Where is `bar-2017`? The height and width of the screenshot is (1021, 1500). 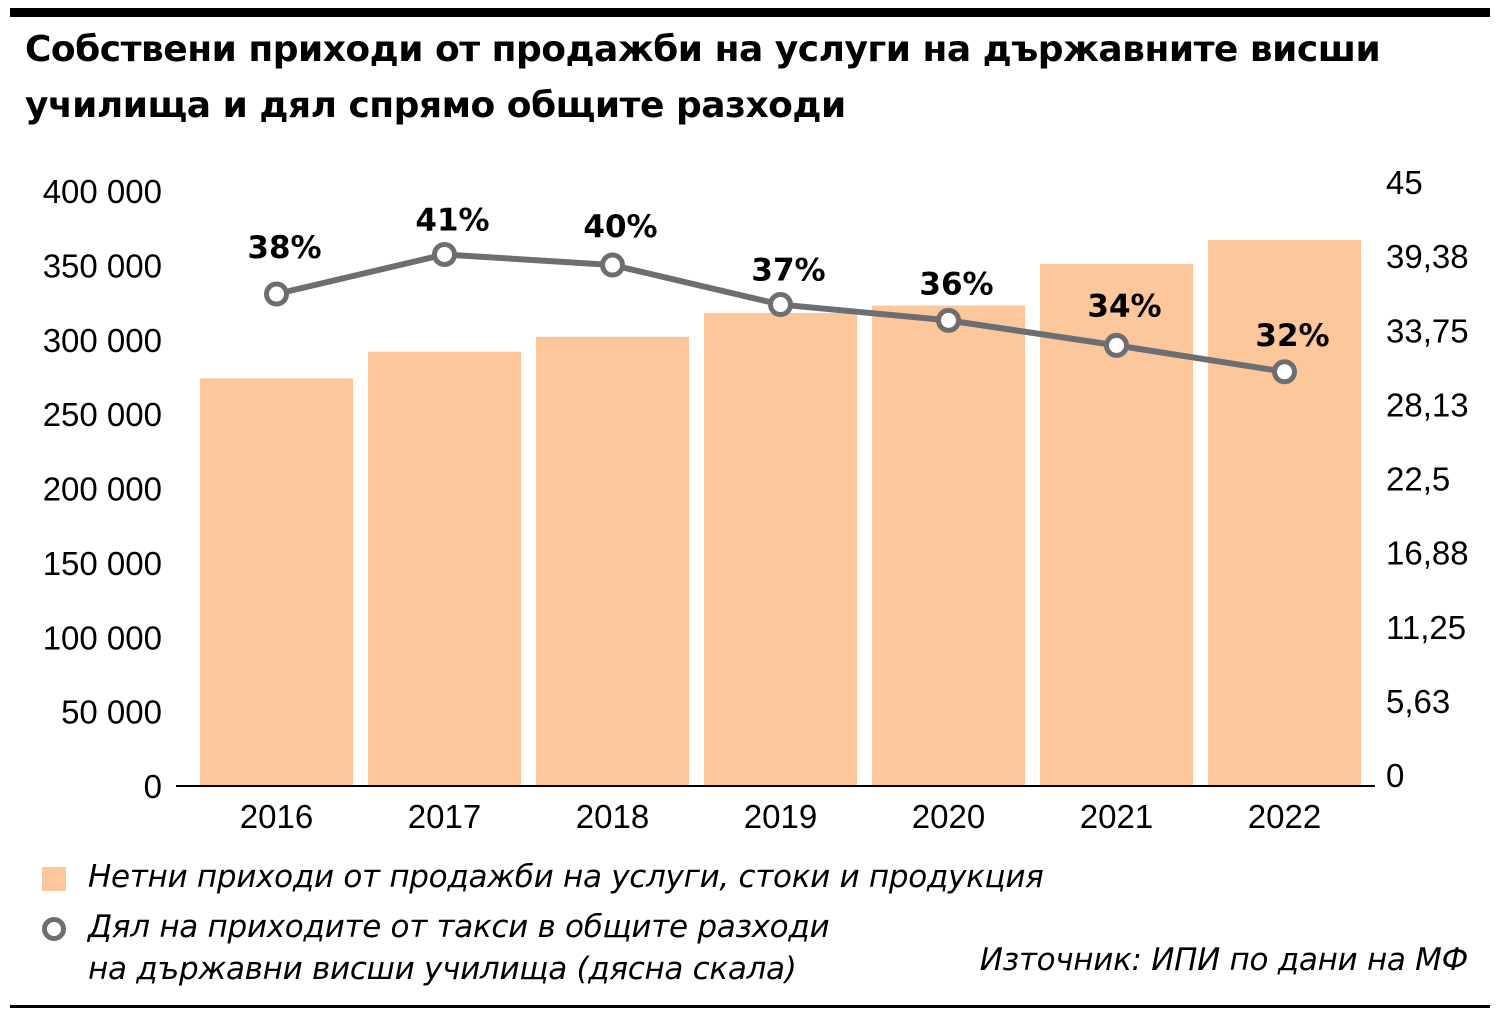 bar-2017 is located at coordinates (444, 568).